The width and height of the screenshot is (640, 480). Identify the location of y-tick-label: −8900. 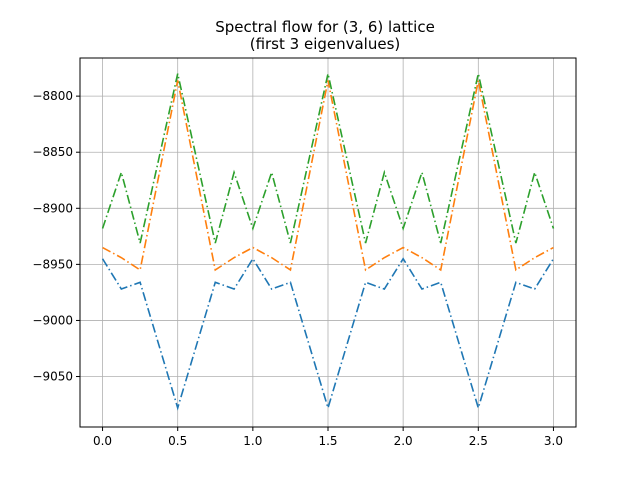
(52, 208).